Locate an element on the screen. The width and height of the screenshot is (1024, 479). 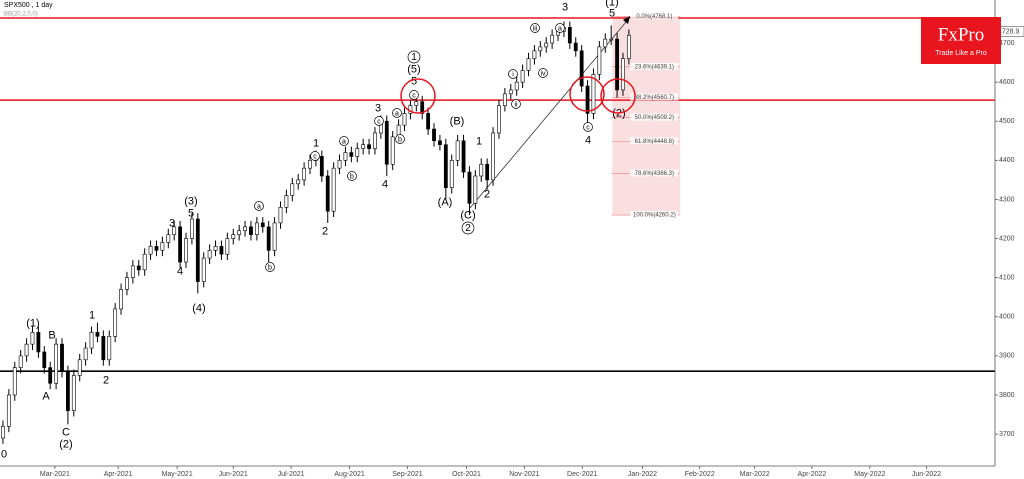
fib-label: 78.6%(4366.3) is located at coordinates (654, 174).